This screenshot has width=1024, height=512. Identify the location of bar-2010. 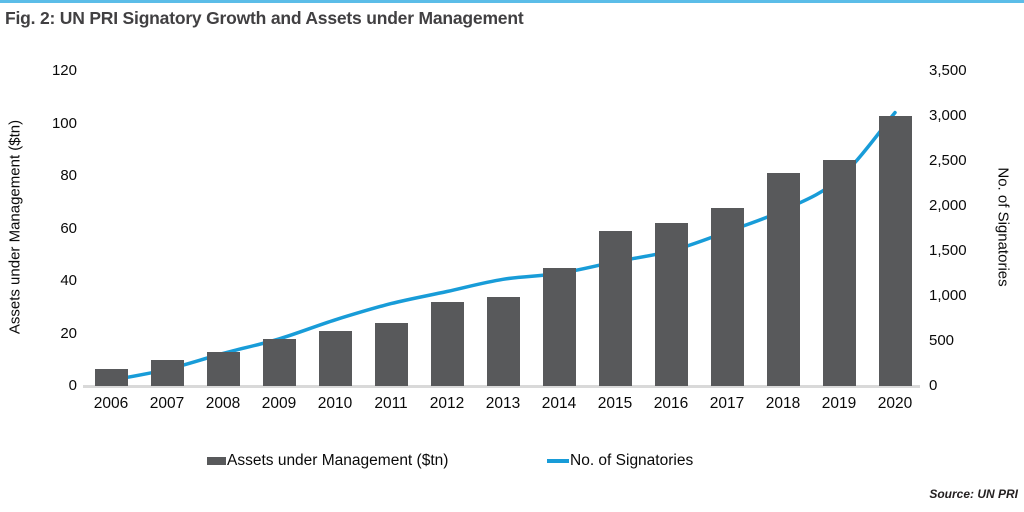
(335, 358).